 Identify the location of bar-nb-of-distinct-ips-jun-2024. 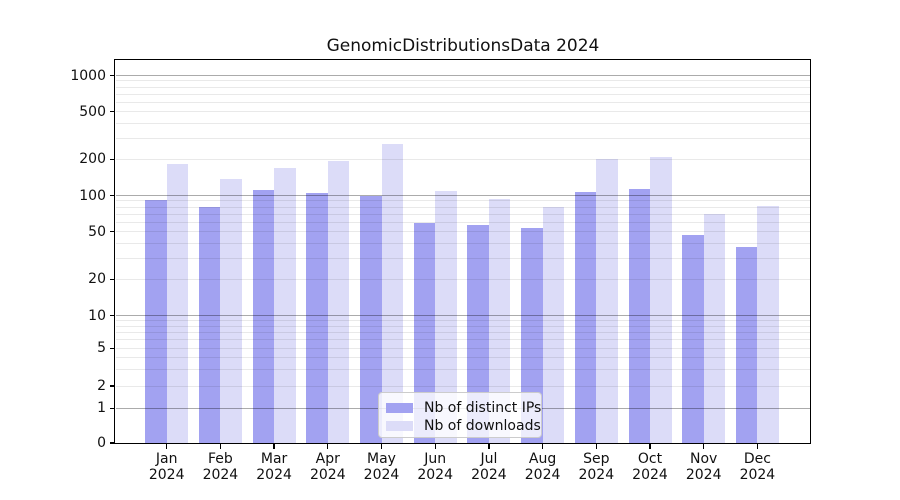
(424, 332).